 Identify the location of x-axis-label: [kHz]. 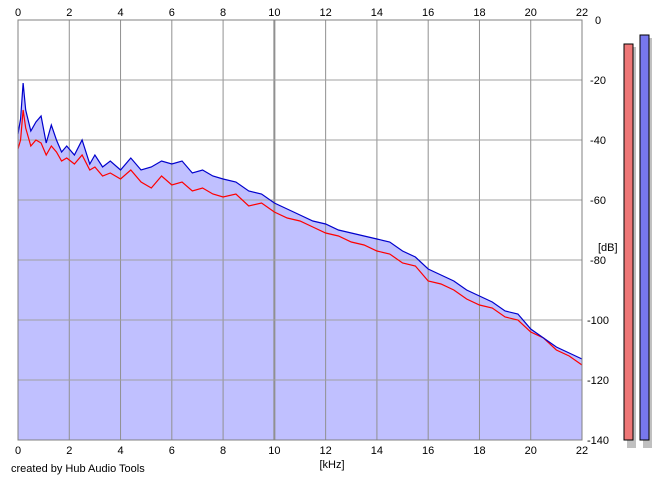
(331, 465).